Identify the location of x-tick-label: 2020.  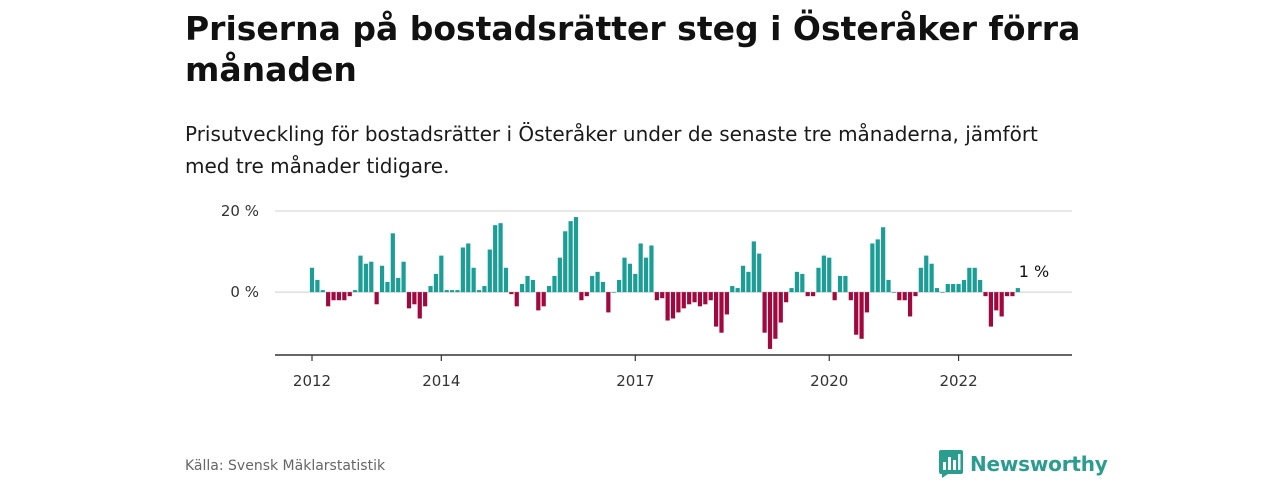
(829, 381).